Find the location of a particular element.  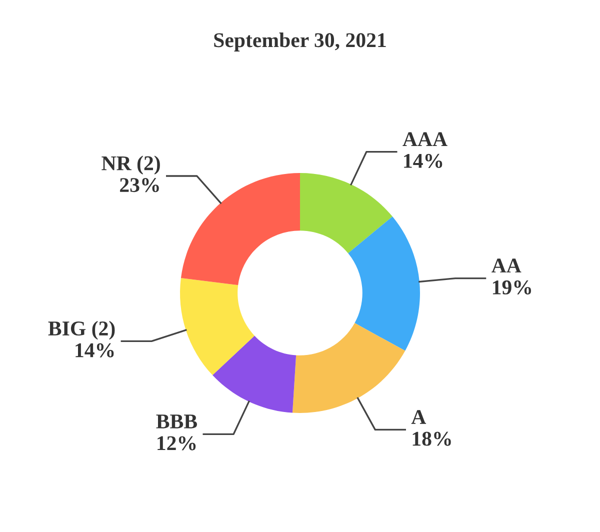

slice-label: BBB is located at coordinates (176, 421).